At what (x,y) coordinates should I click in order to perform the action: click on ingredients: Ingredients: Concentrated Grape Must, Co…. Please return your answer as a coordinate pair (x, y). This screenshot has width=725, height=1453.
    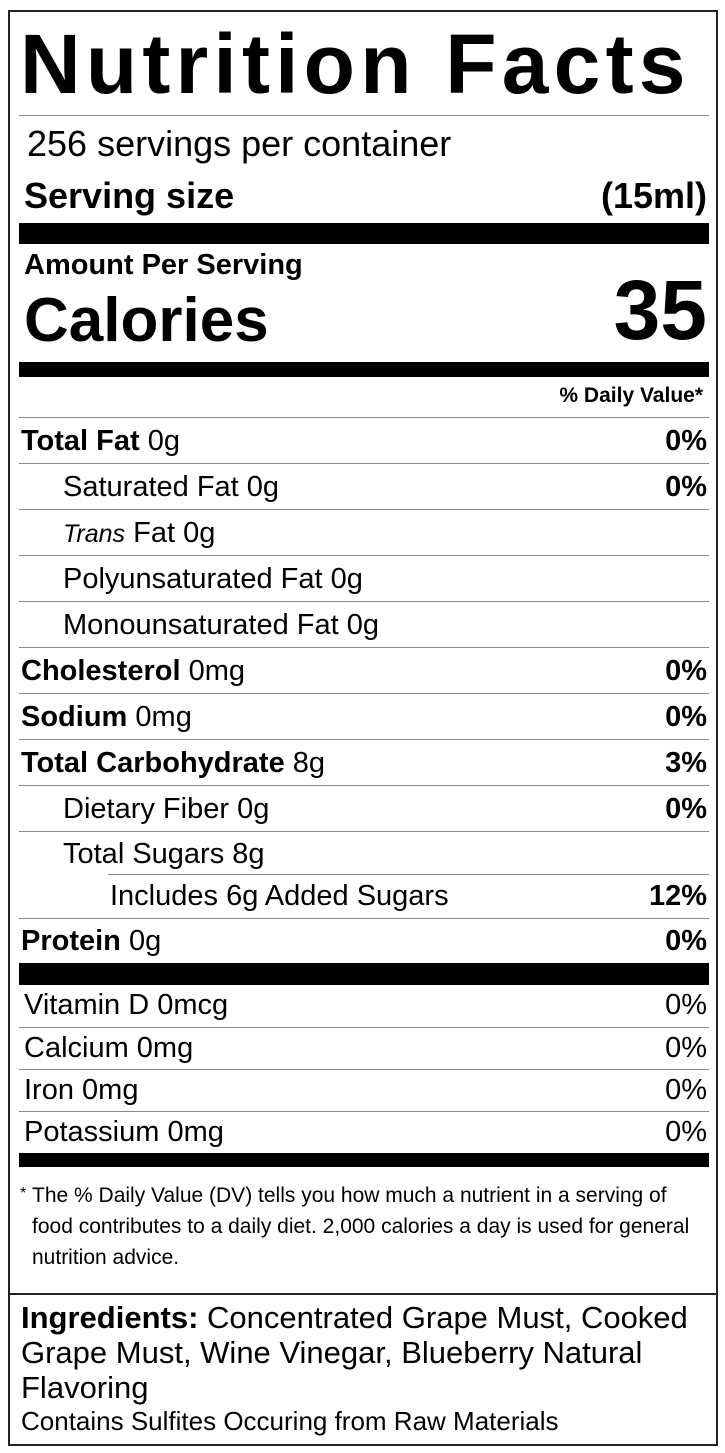
    Looking at the image, I should click on (366, 1352).